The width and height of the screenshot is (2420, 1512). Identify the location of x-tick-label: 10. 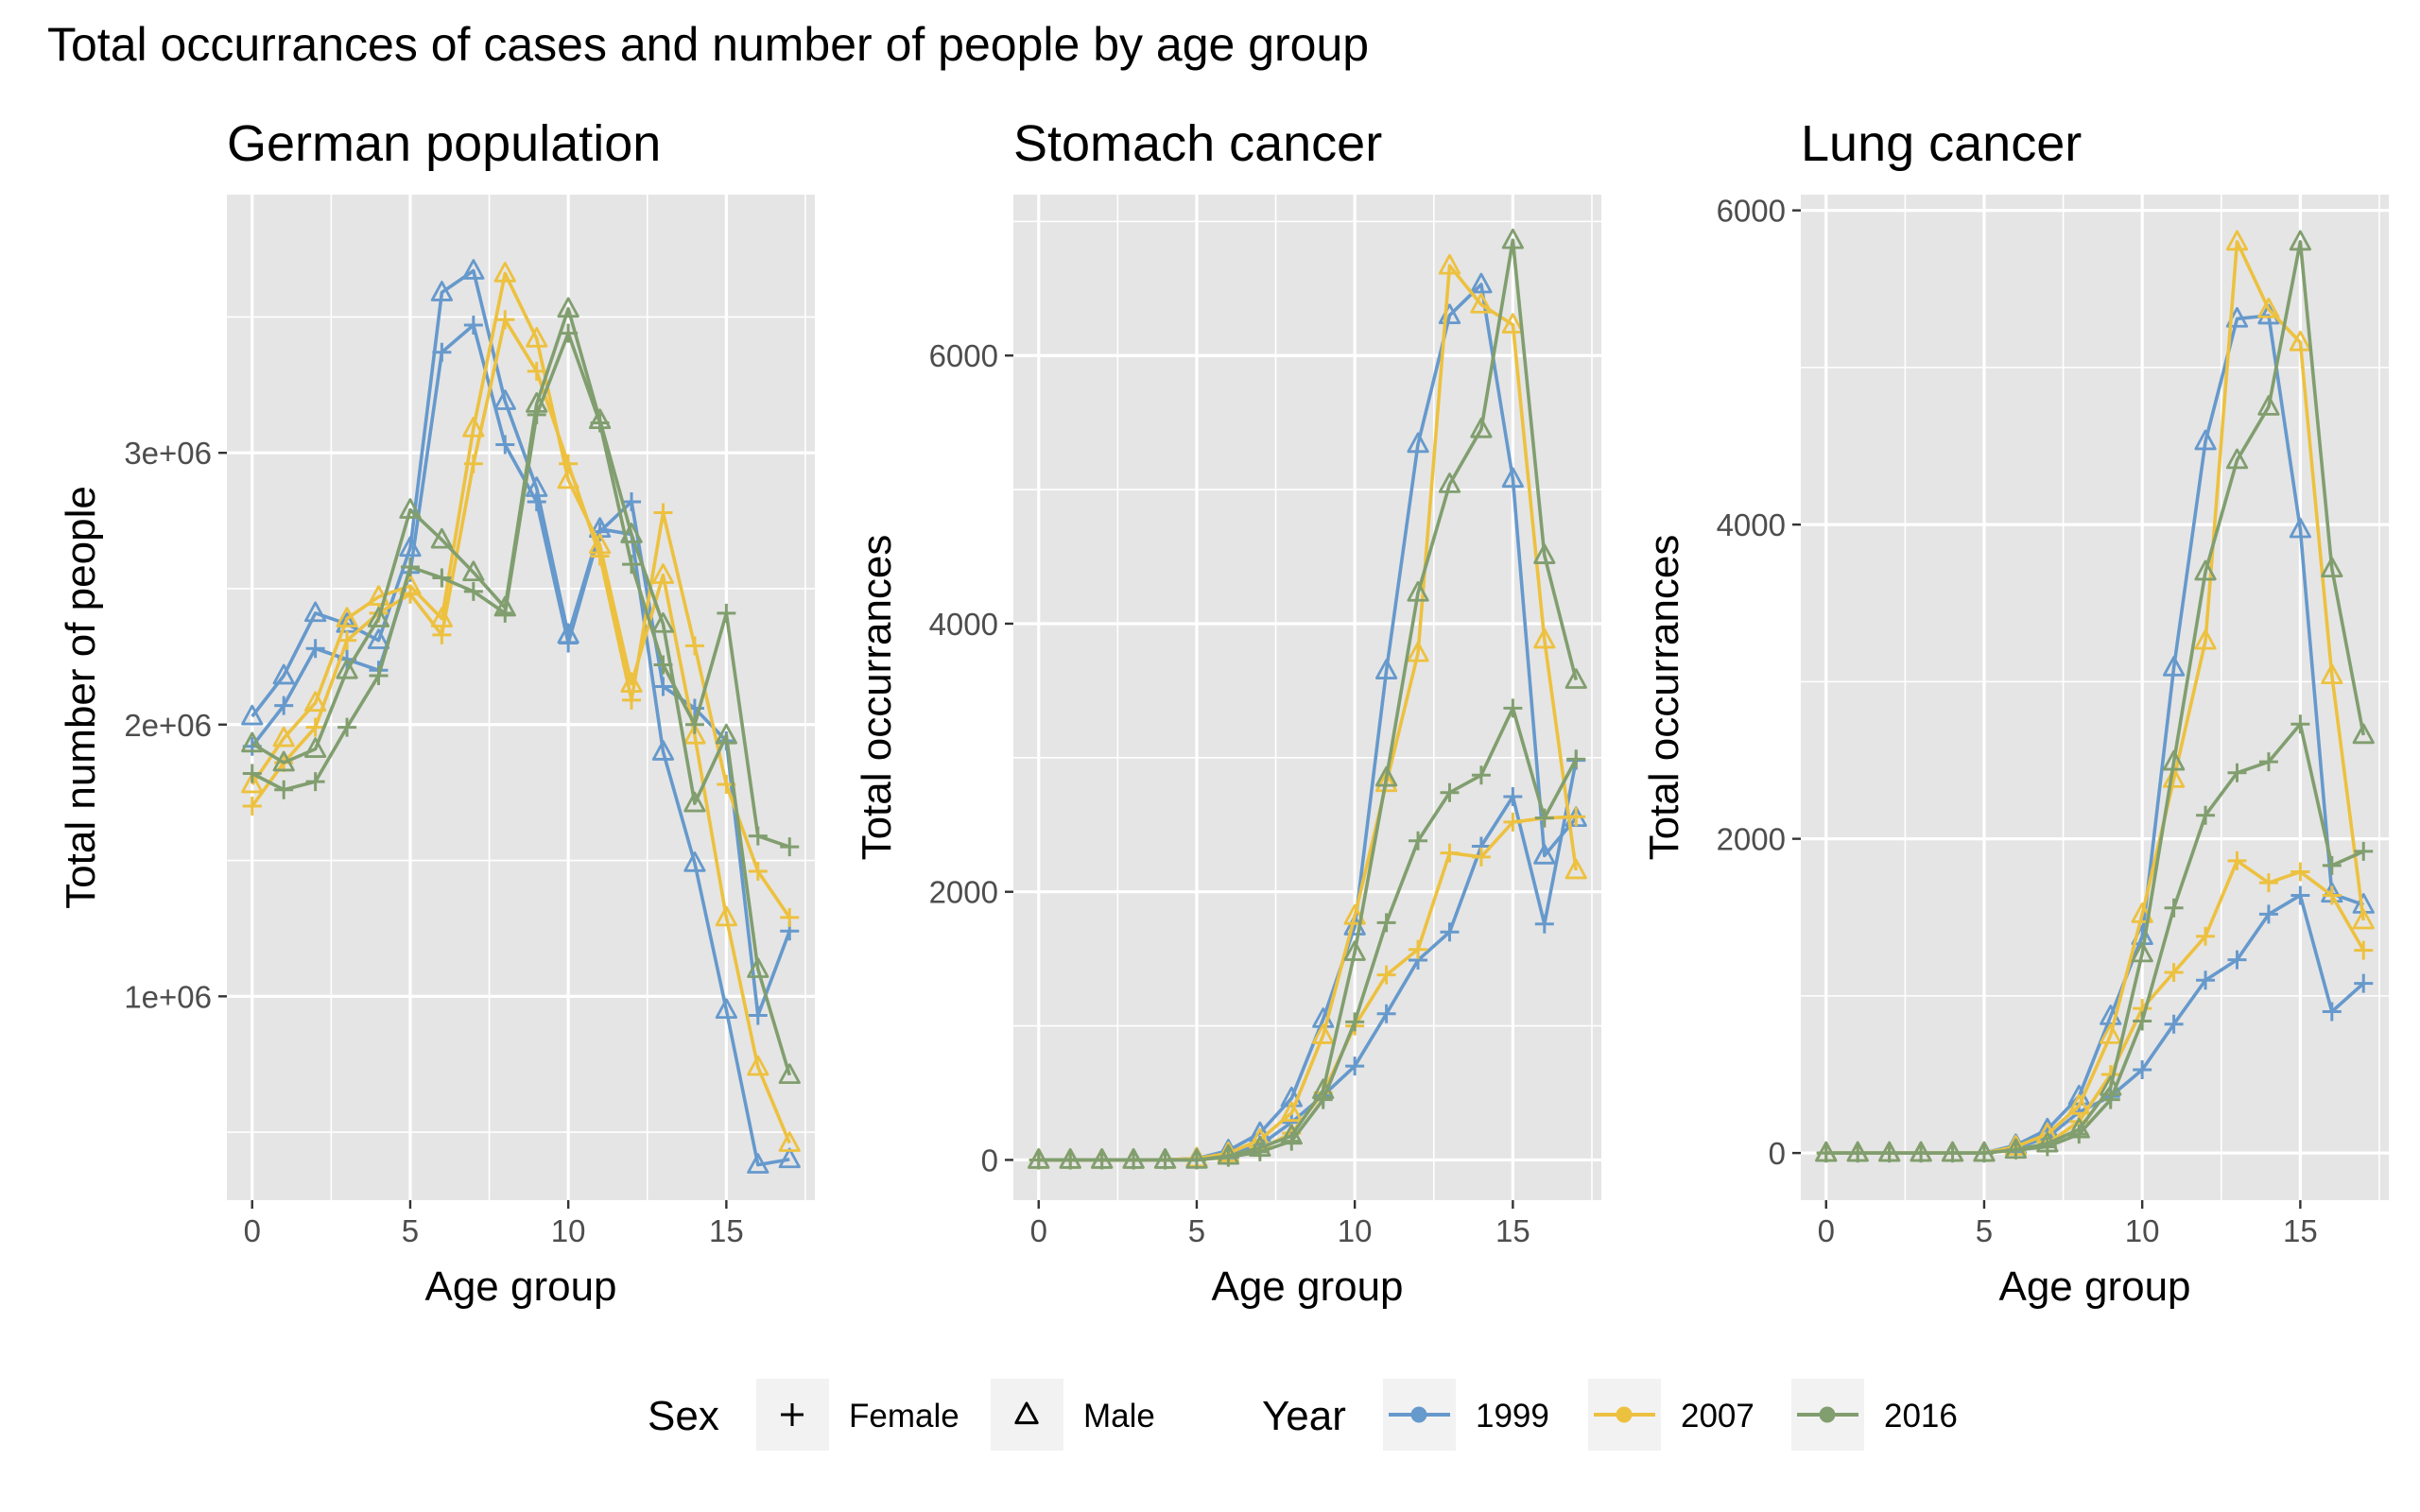
(568, 1230).